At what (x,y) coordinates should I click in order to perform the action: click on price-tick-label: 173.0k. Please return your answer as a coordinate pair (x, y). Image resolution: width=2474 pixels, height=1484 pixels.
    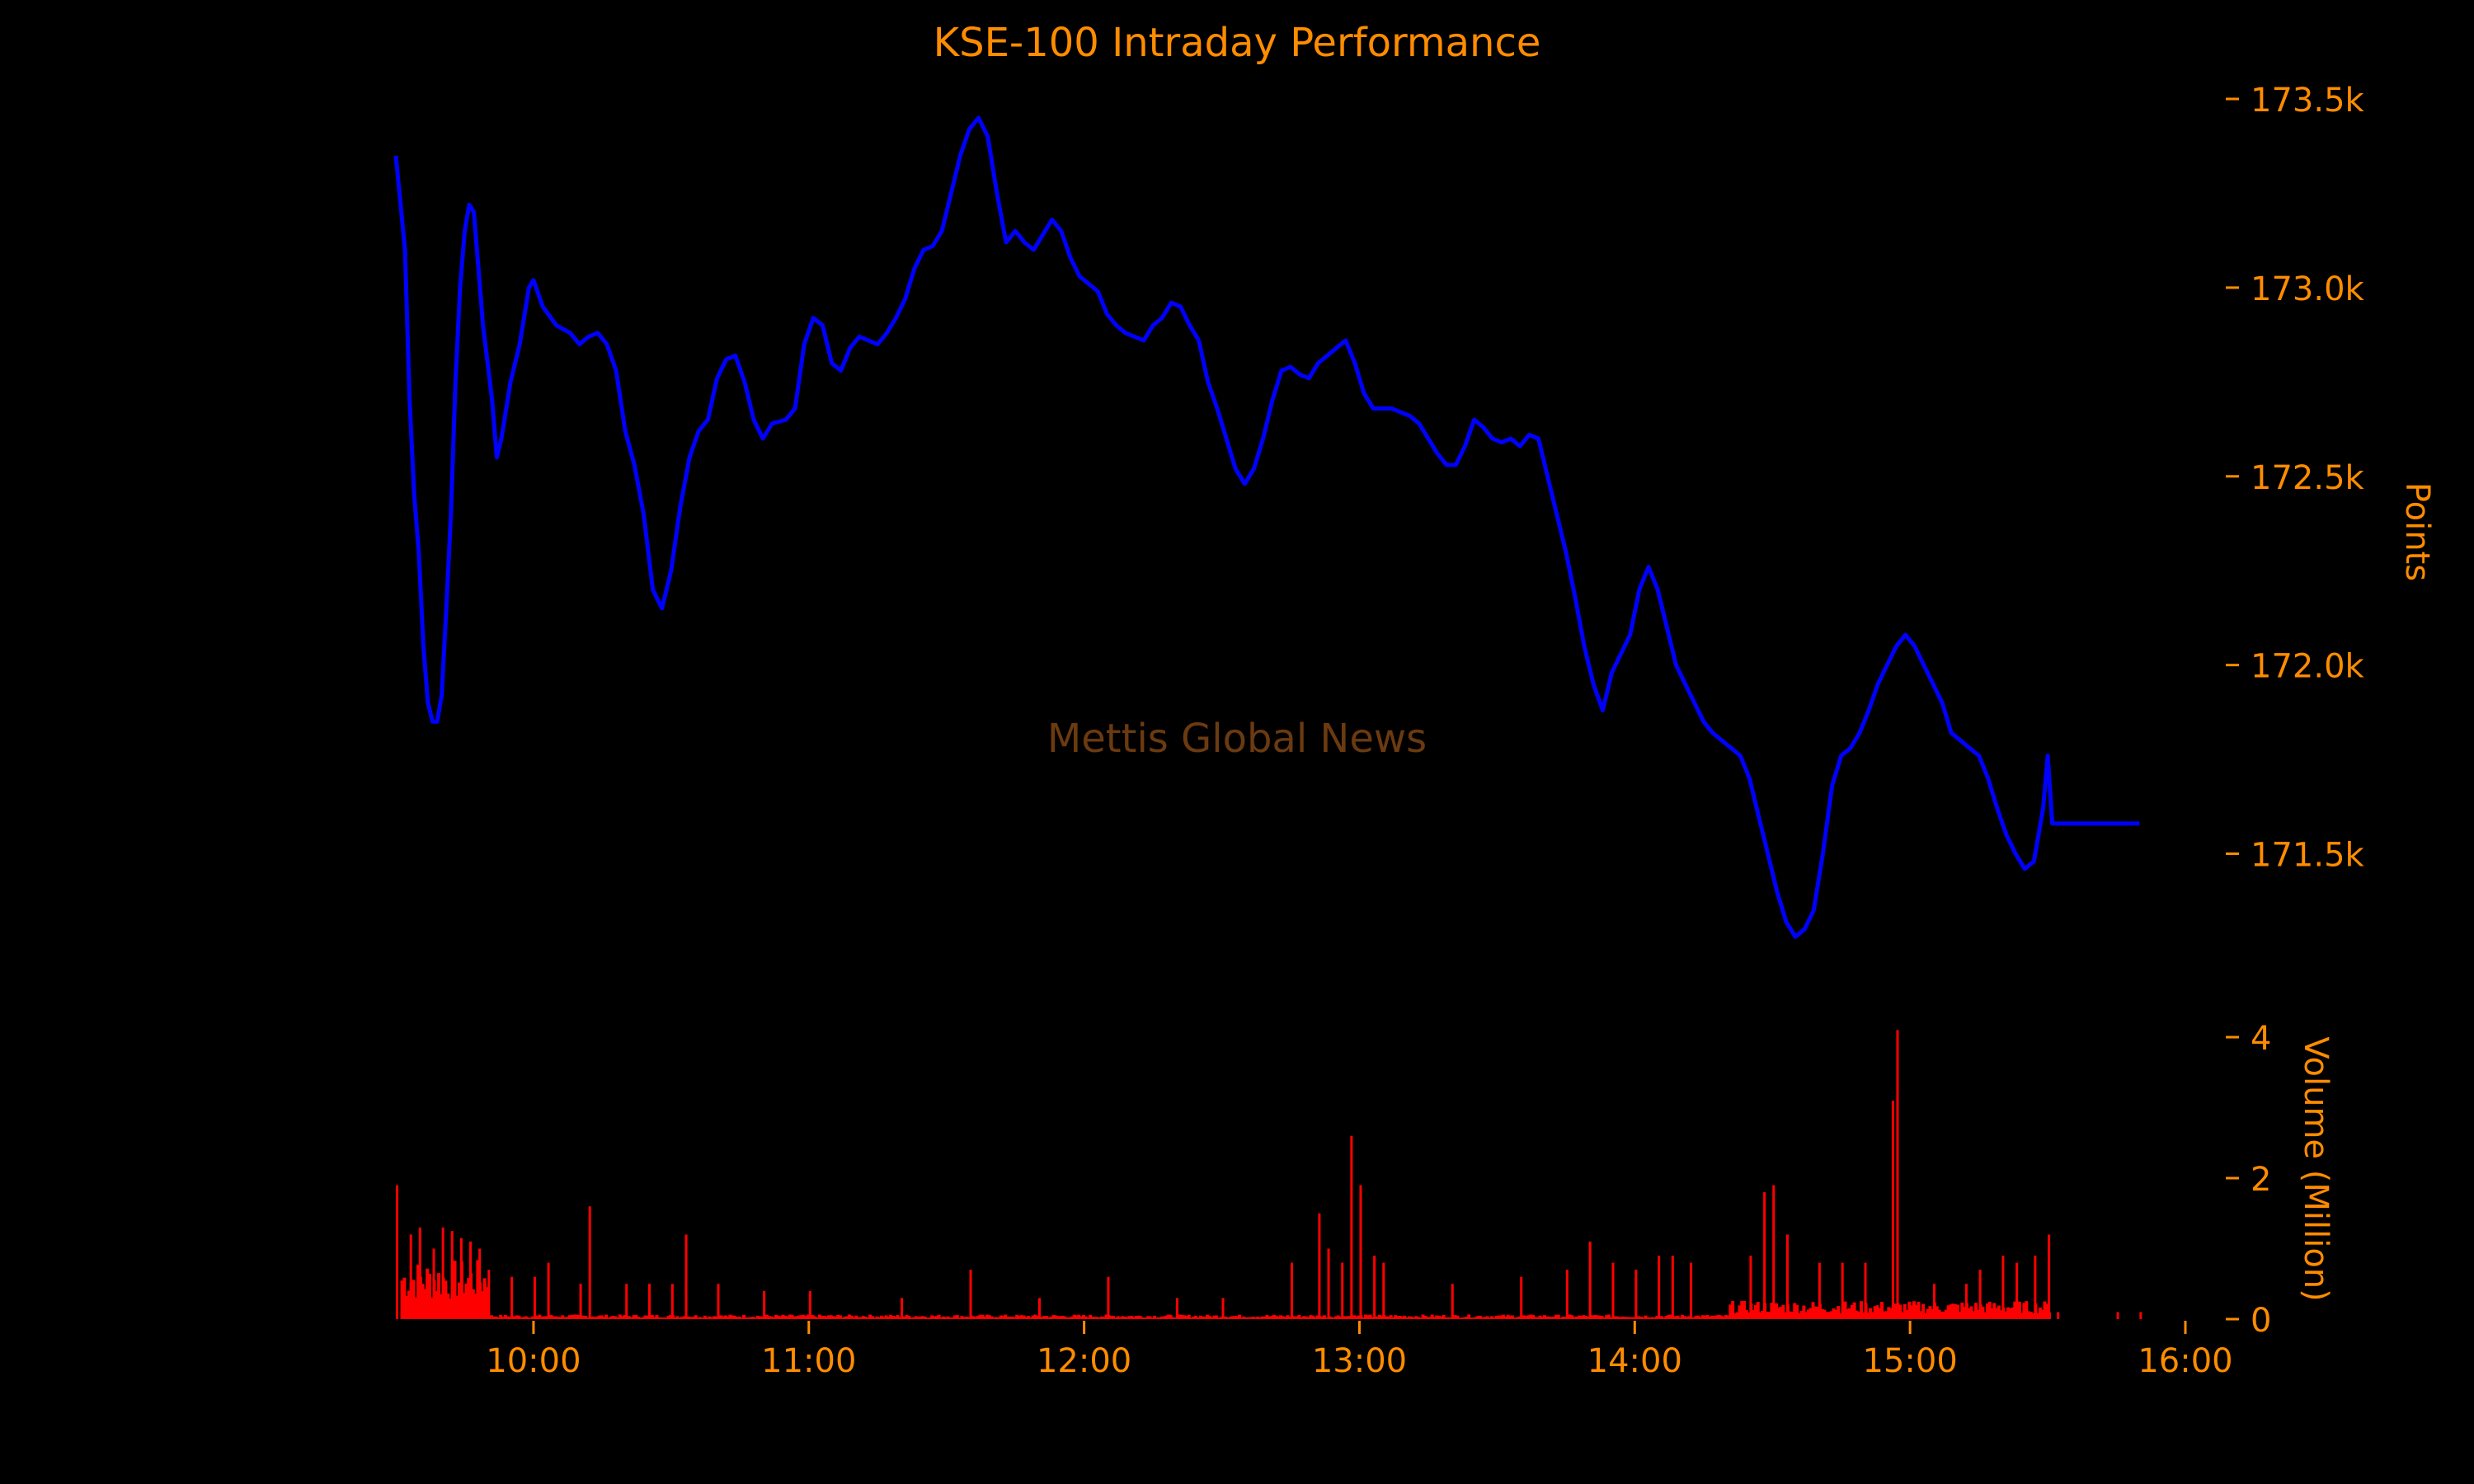
    Looking at the image, I should click on (2308, 289).